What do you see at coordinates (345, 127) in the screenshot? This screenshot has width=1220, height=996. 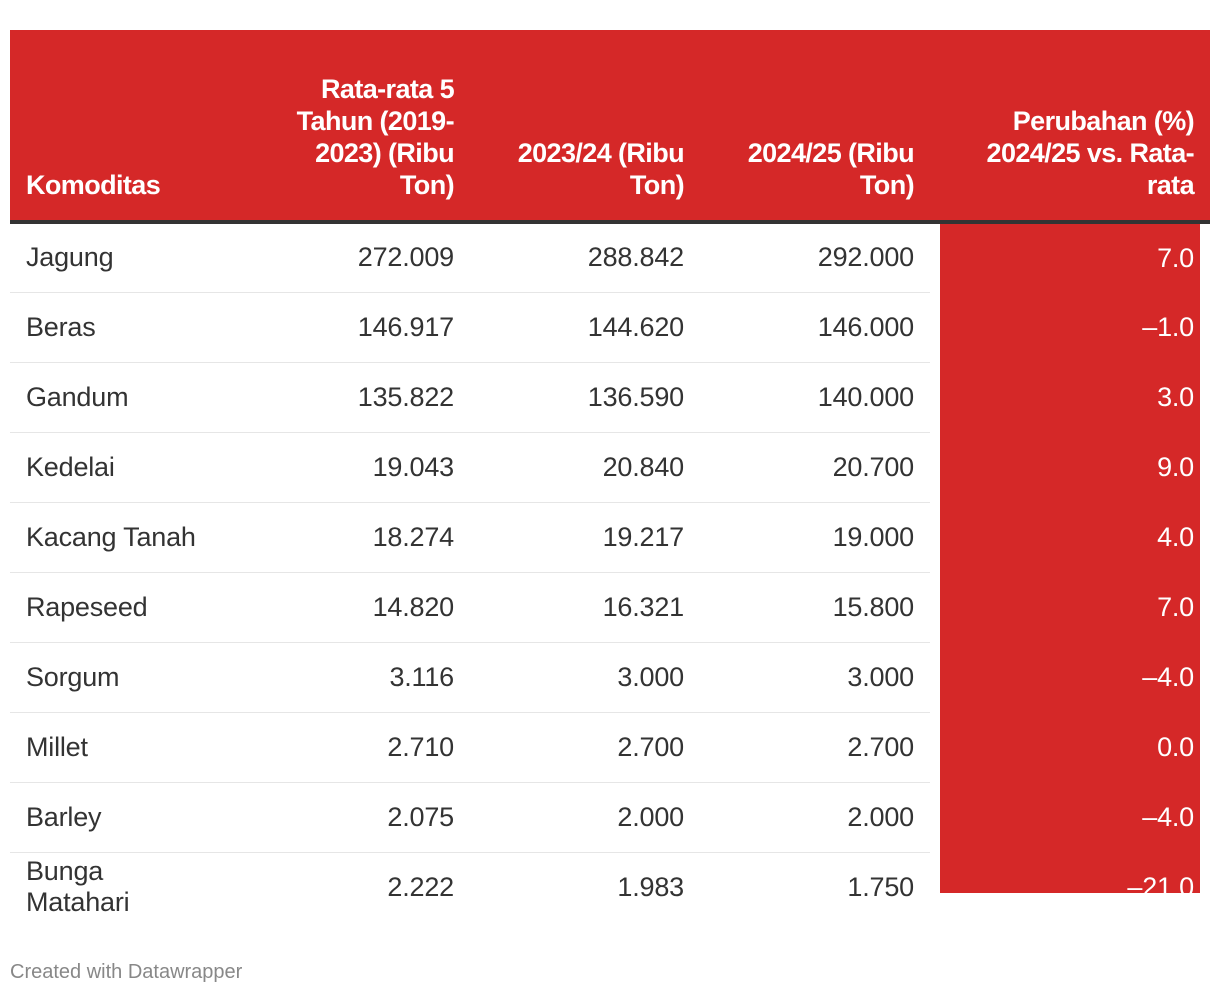 I see `header-5yr-average: Rata-rata 5 Tahun (2019-2023) (Ribu Ton)` at bounding box center [345, 127].